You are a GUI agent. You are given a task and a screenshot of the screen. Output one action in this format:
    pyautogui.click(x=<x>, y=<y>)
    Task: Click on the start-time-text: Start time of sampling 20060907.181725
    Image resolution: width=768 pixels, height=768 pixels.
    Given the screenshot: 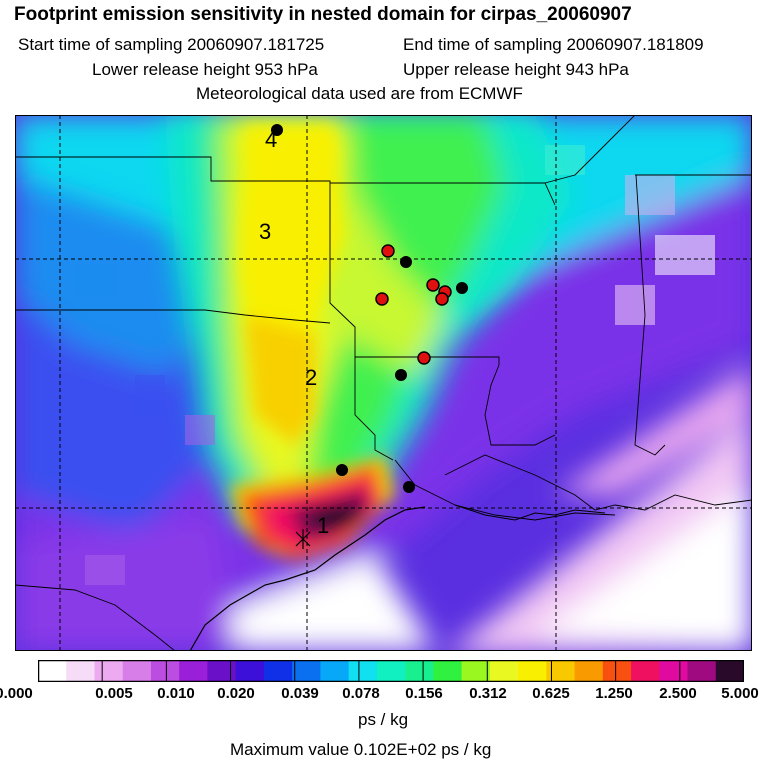 What is the action you would take?
    pyautogui.click(x=171, y=44)
    